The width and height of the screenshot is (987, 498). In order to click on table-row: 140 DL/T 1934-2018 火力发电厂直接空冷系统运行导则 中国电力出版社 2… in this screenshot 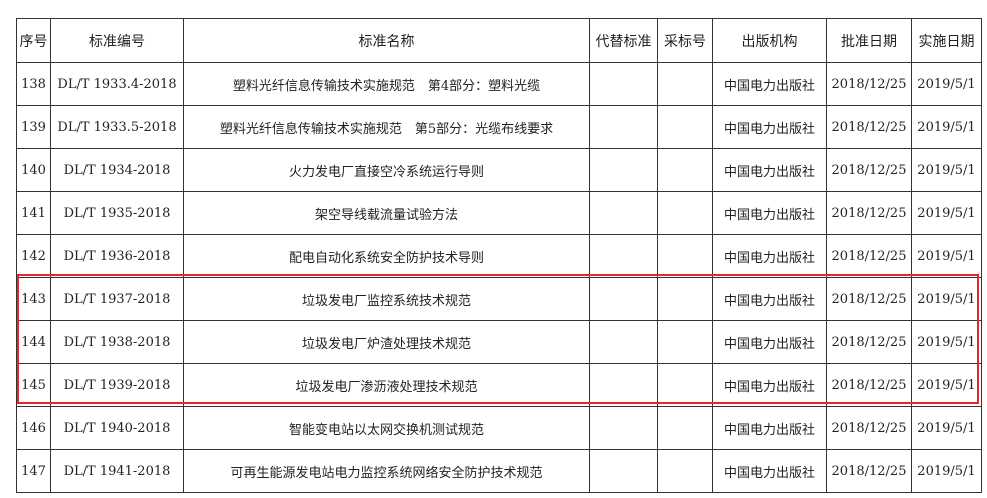, I will do `click(499, 170)`.